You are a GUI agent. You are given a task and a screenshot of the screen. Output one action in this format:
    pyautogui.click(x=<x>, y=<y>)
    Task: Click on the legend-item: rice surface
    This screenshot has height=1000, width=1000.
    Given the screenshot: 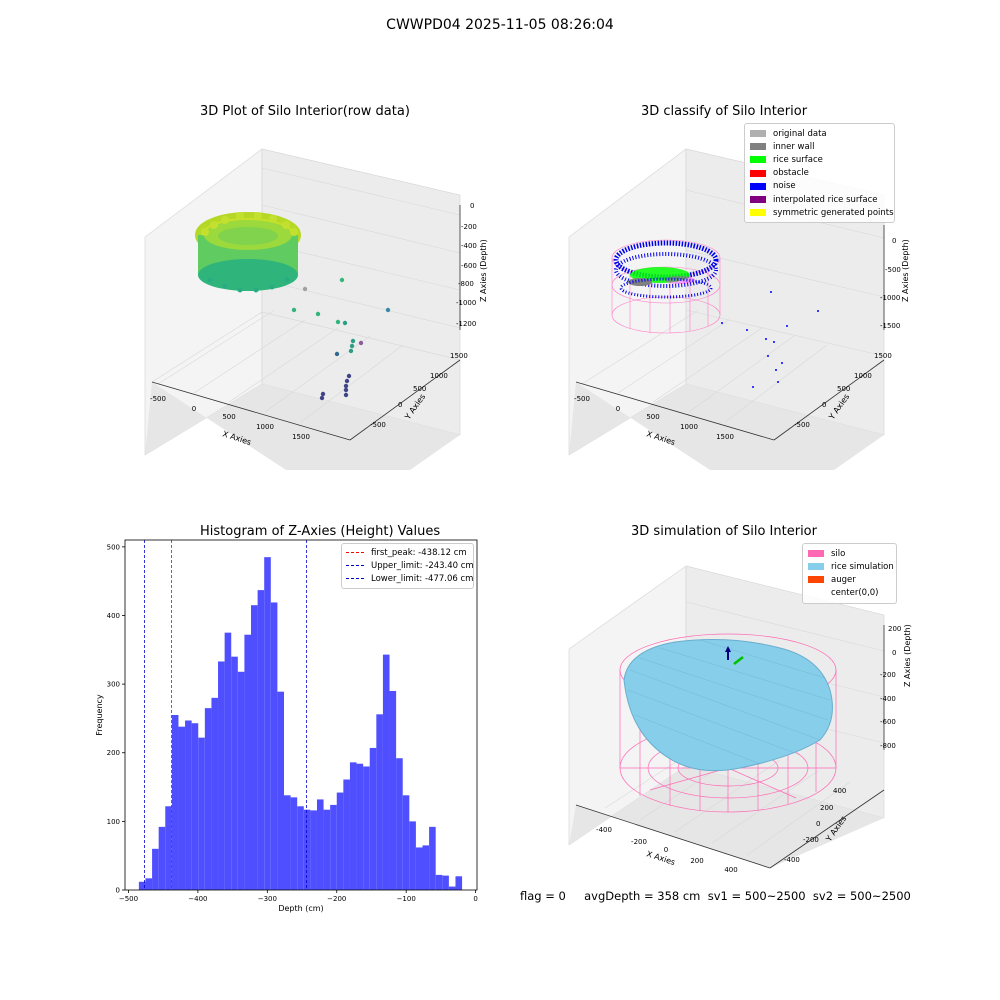 What is the action you would take?
    pyautogui.click(x=819, y=159)
    